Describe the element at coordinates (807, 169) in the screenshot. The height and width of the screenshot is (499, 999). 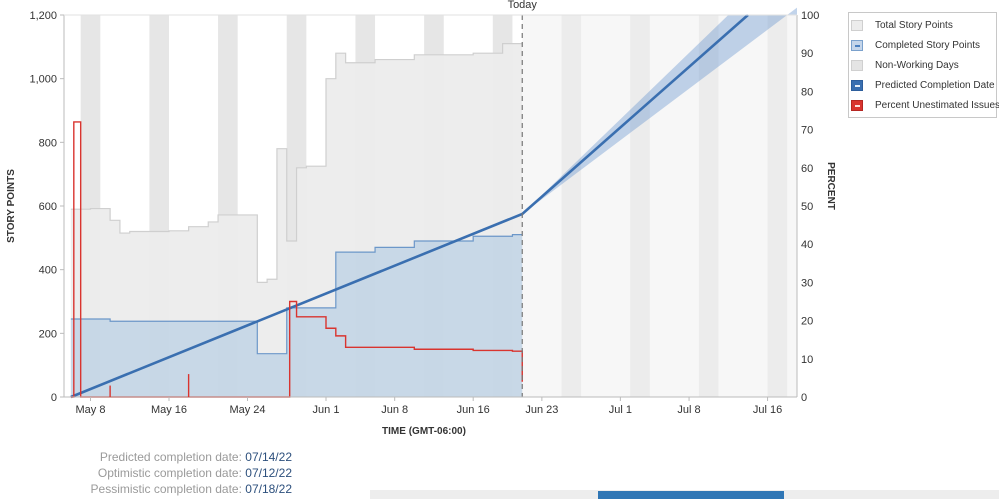
I see `y-tick-right: 60` at that location.